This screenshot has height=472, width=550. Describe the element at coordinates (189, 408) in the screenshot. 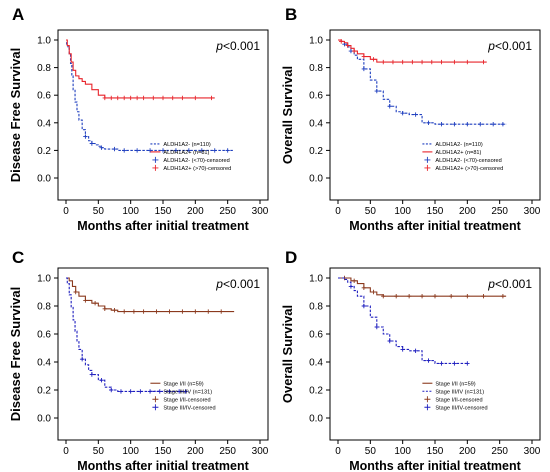

I see `legend-label: Stage III/IV-censored` at that location.